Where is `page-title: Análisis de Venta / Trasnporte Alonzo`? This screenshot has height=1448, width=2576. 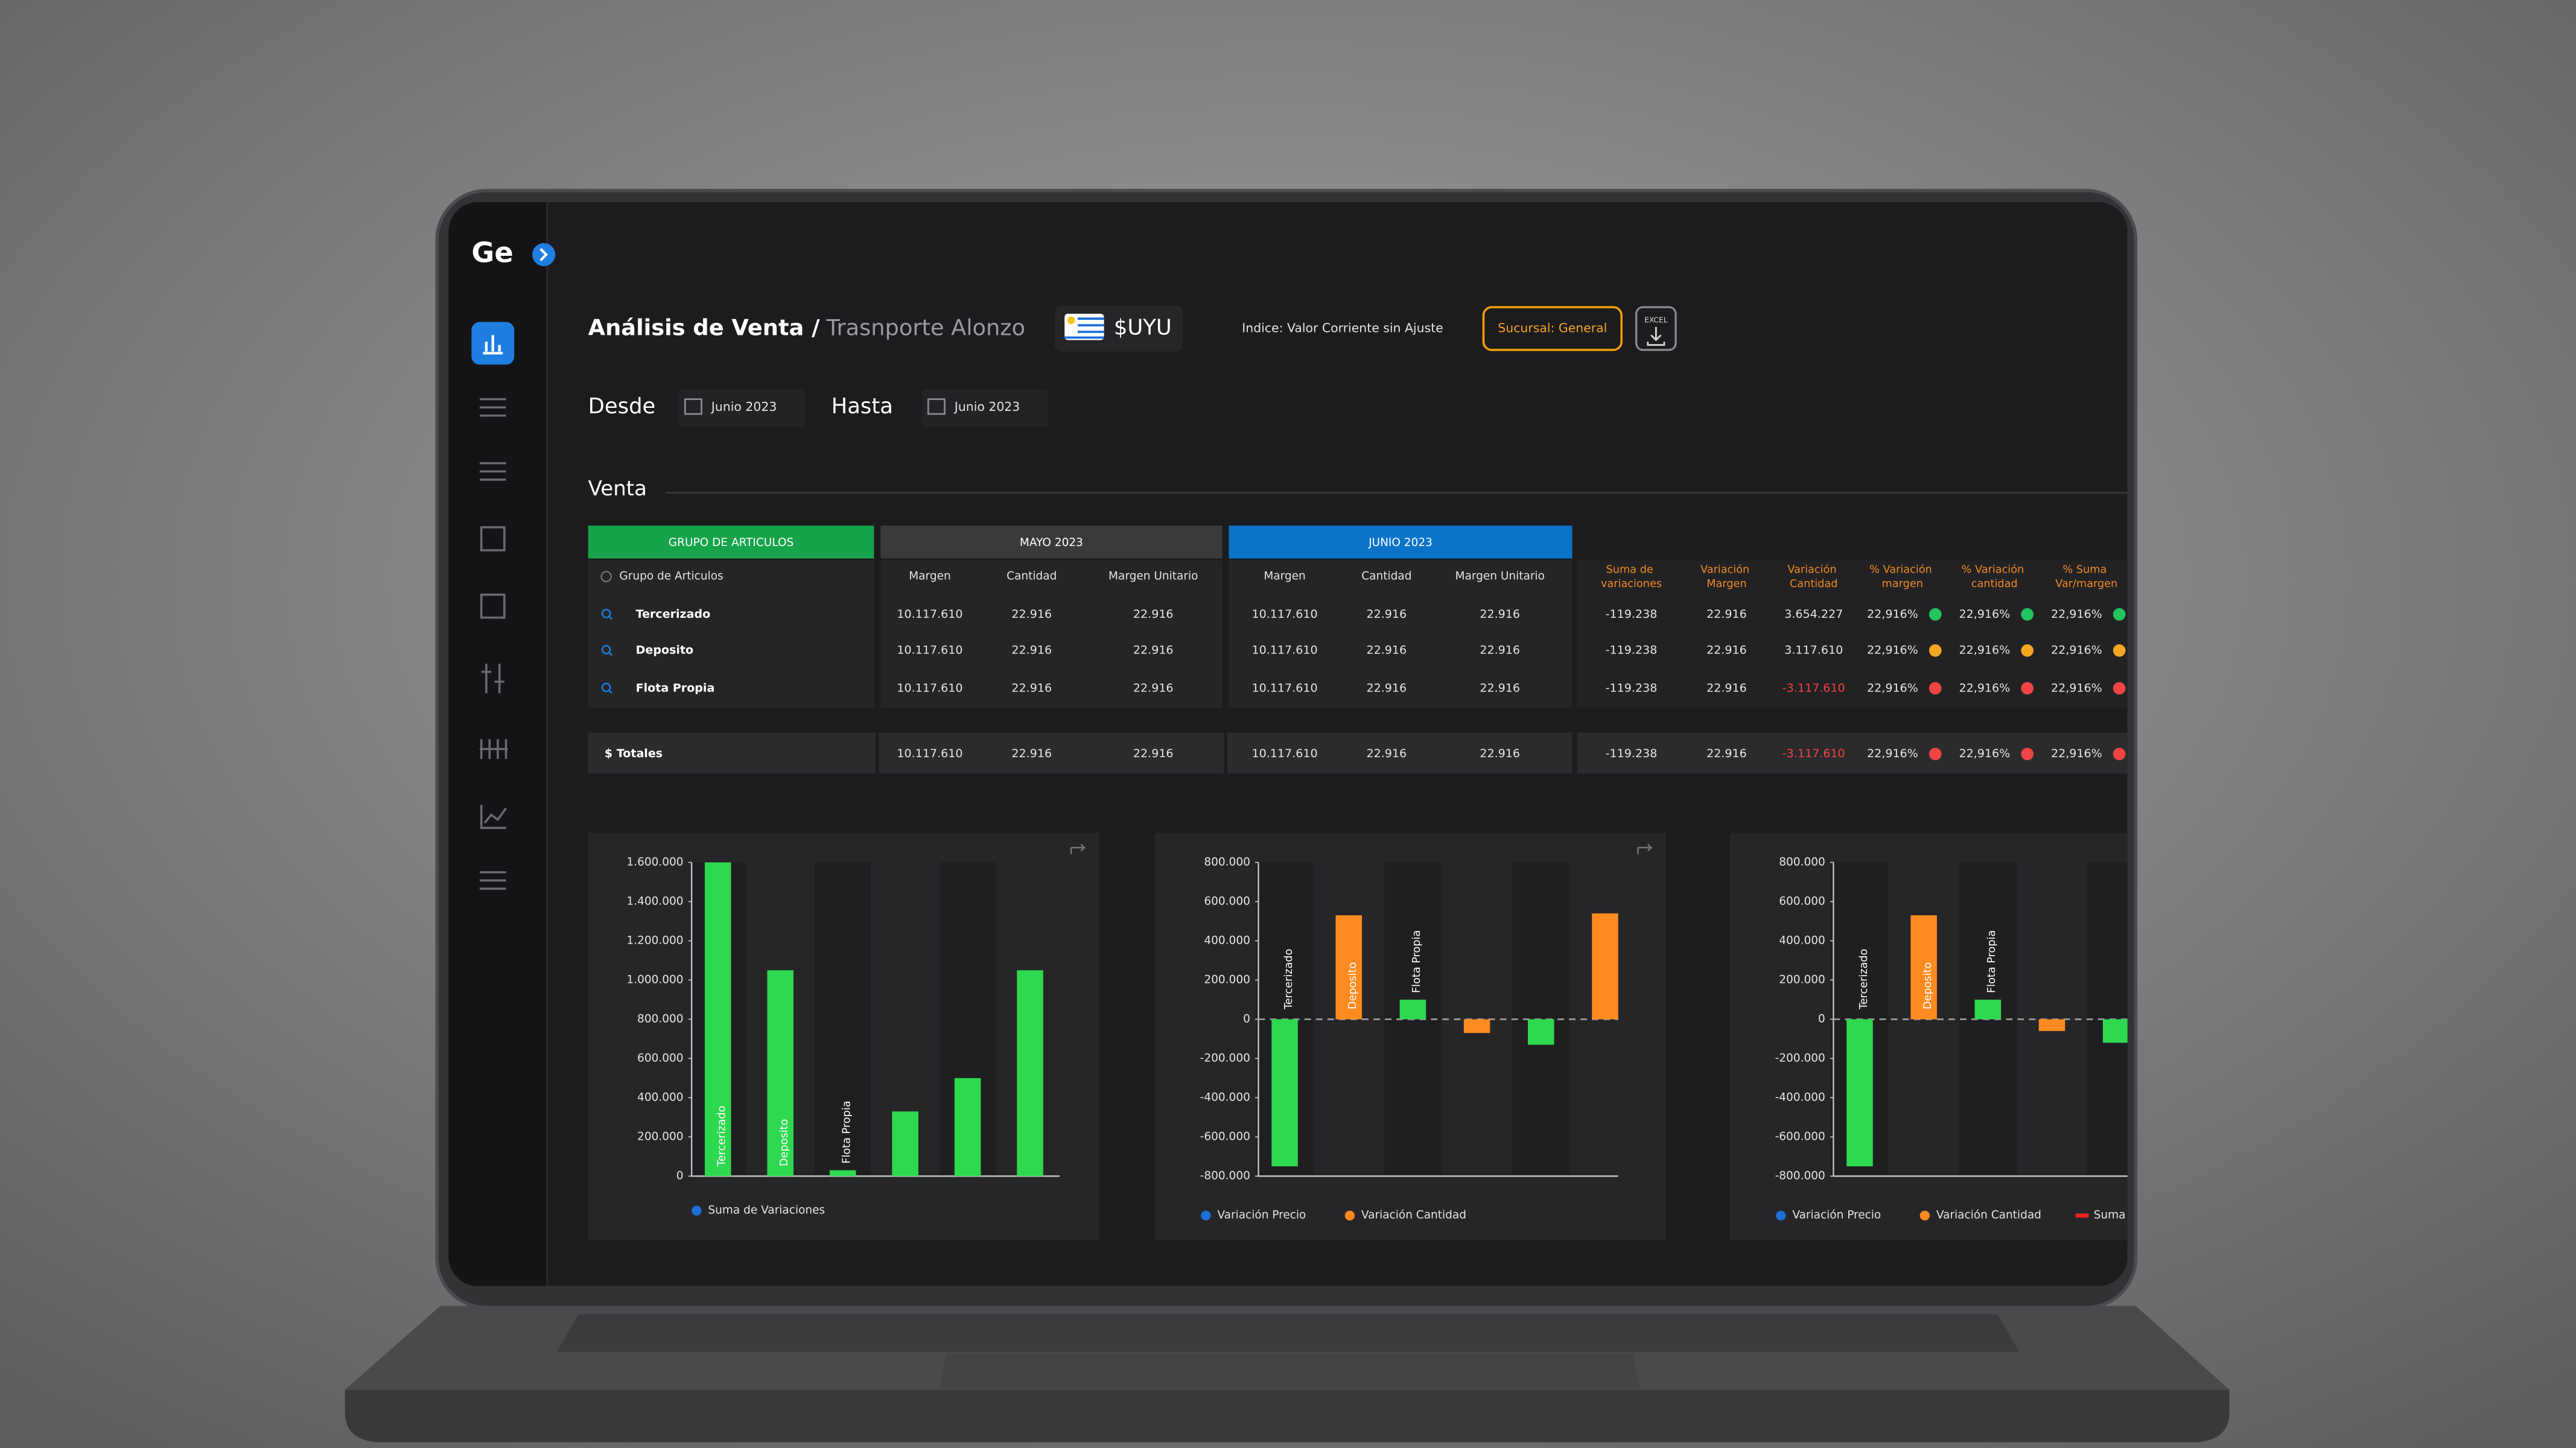
page-title: Análisis de Venta / Trasnporte Alonzo is located at coordinates (807, 327).